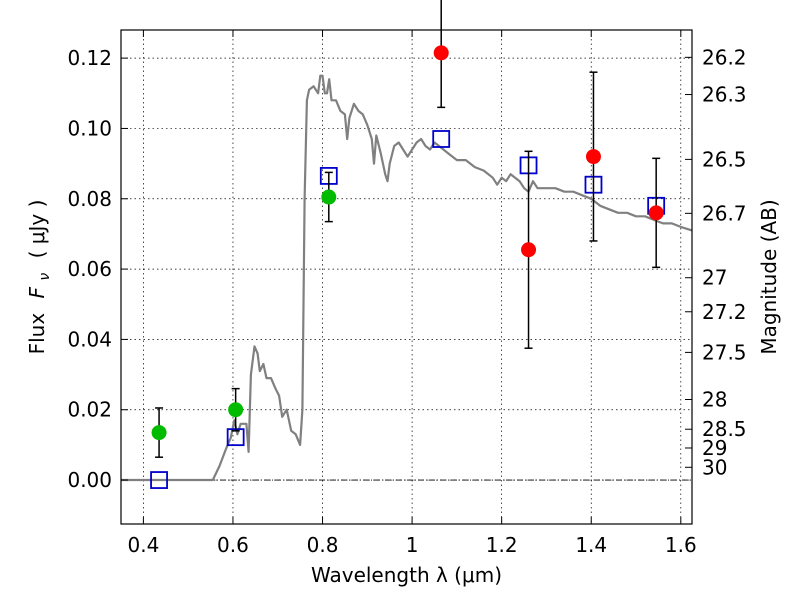 The image size is (800, 600). What do you see at coordinates (89, 480) in the screenshot?
I see `y-tick-label: 0.00` at bounding box center [89, 480].